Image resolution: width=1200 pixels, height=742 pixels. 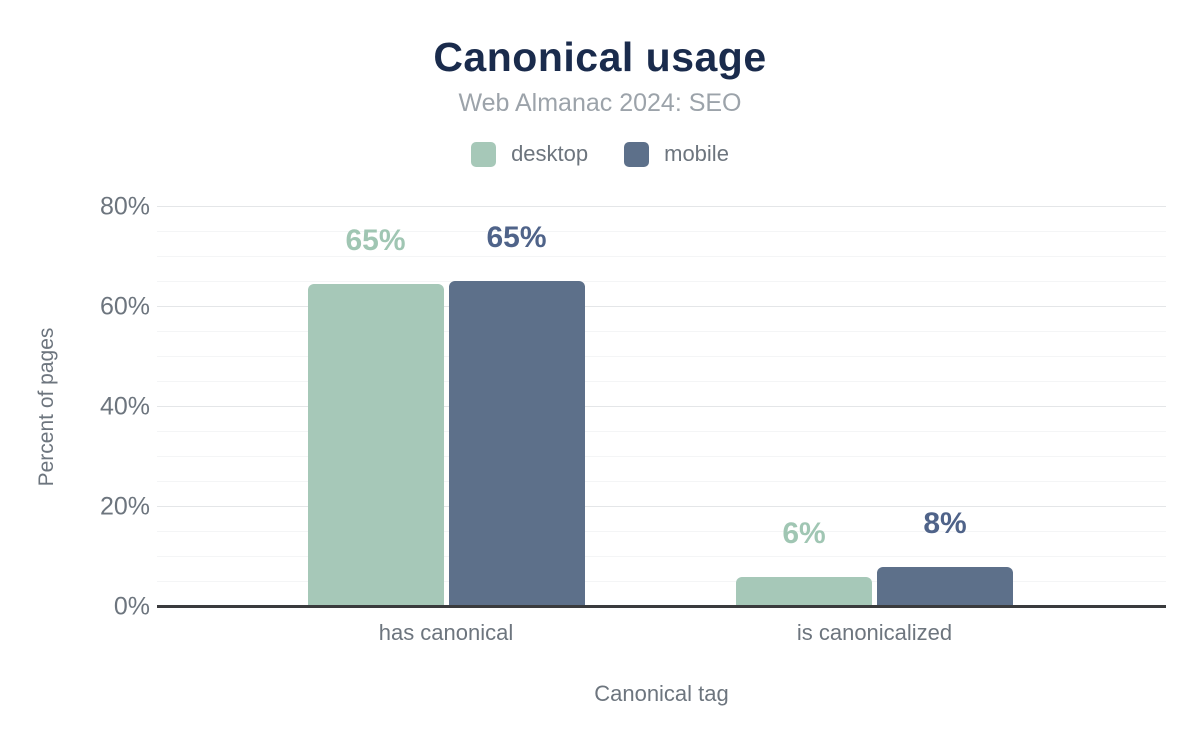 I want to click on category-label-is-canonicalized: is canonicalized, so click(x=874, y=632).